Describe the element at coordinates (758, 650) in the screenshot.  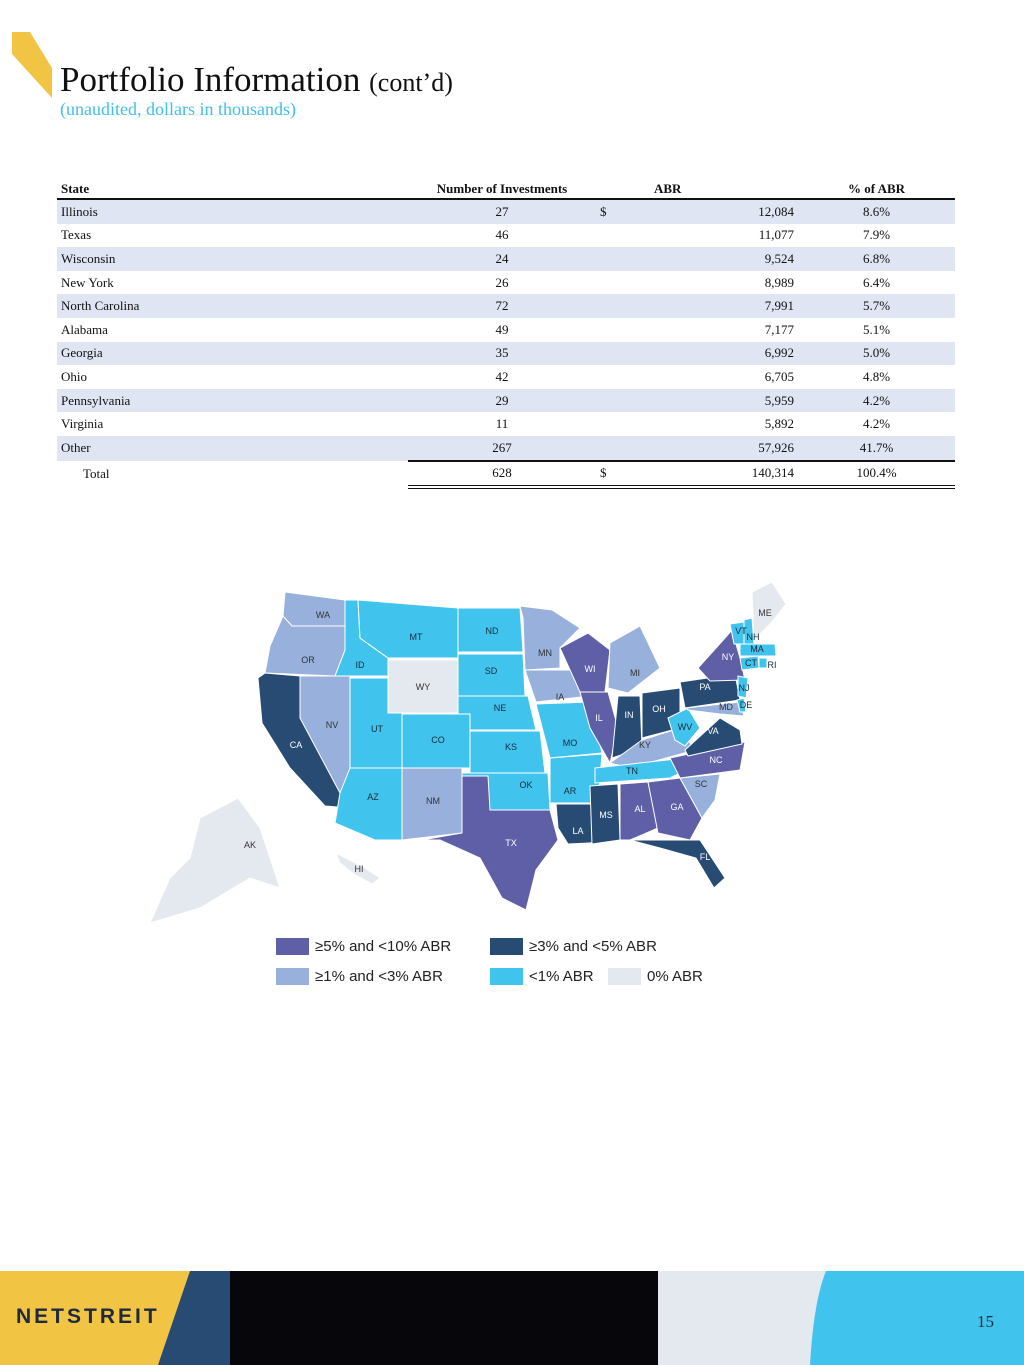
I see `state-ma` at that location.